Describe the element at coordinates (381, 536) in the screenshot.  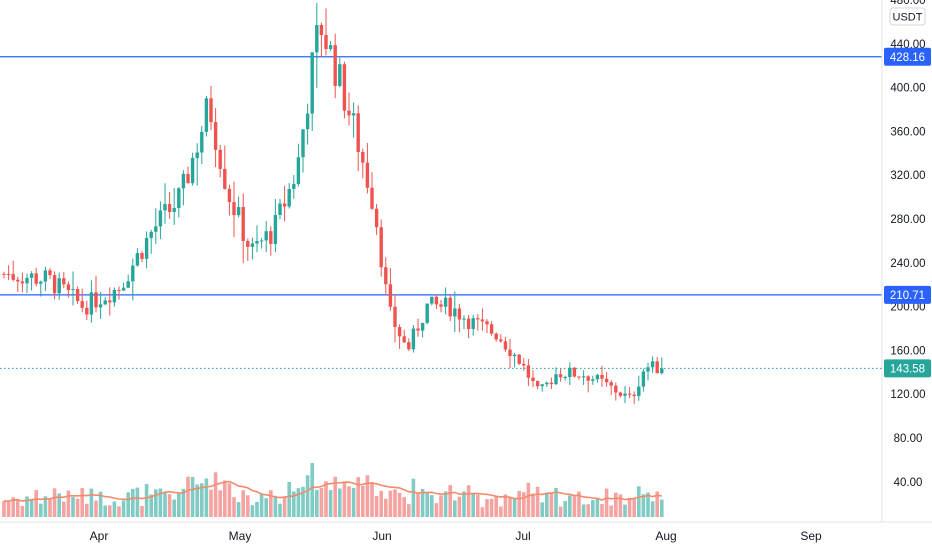
I see `time-tick-label: Jun` at that location.